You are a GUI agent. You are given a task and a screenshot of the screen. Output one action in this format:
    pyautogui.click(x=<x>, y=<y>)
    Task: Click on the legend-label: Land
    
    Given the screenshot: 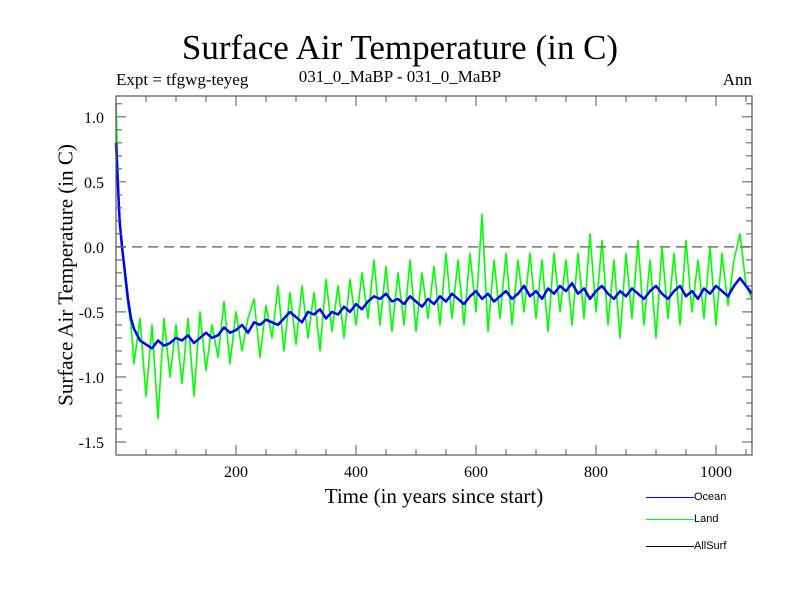 What is the action you would take?
    pyautogui.click(x=706, y=519)
    